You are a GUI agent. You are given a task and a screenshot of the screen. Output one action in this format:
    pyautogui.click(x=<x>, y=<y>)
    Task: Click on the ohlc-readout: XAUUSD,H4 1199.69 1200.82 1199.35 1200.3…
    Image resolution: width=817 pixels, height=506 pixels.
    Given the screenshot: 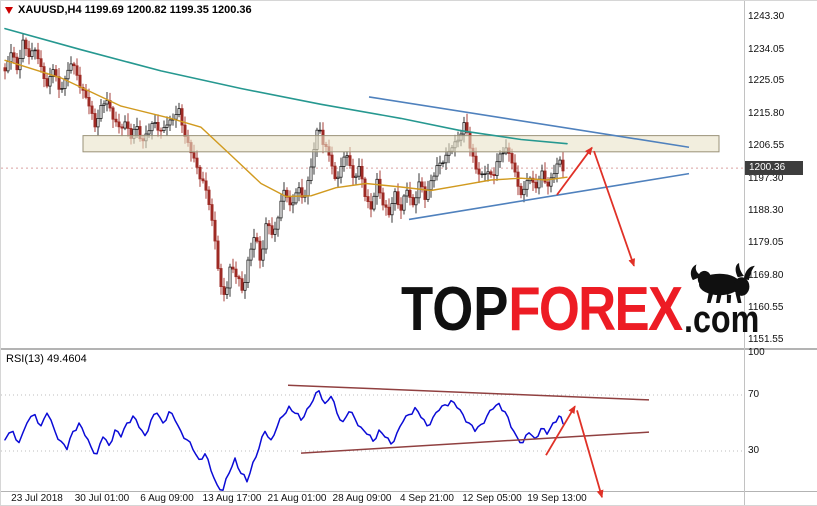 What is the action you would take?
    pyautogui.click(x=128, y=10)
    